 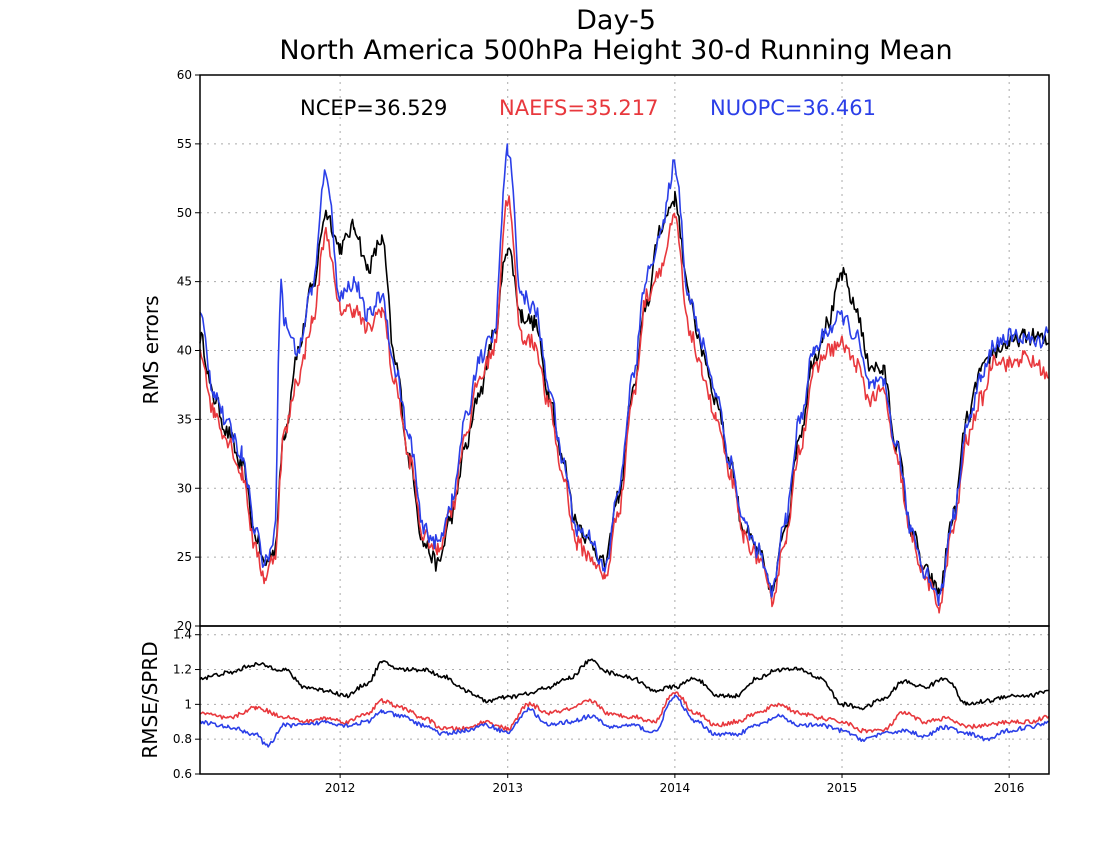 What do you see at coordinates (793, 108) in the screenshot?
I see `legend-entry: NUOPC=36.461` at bounding box center [793, 108].